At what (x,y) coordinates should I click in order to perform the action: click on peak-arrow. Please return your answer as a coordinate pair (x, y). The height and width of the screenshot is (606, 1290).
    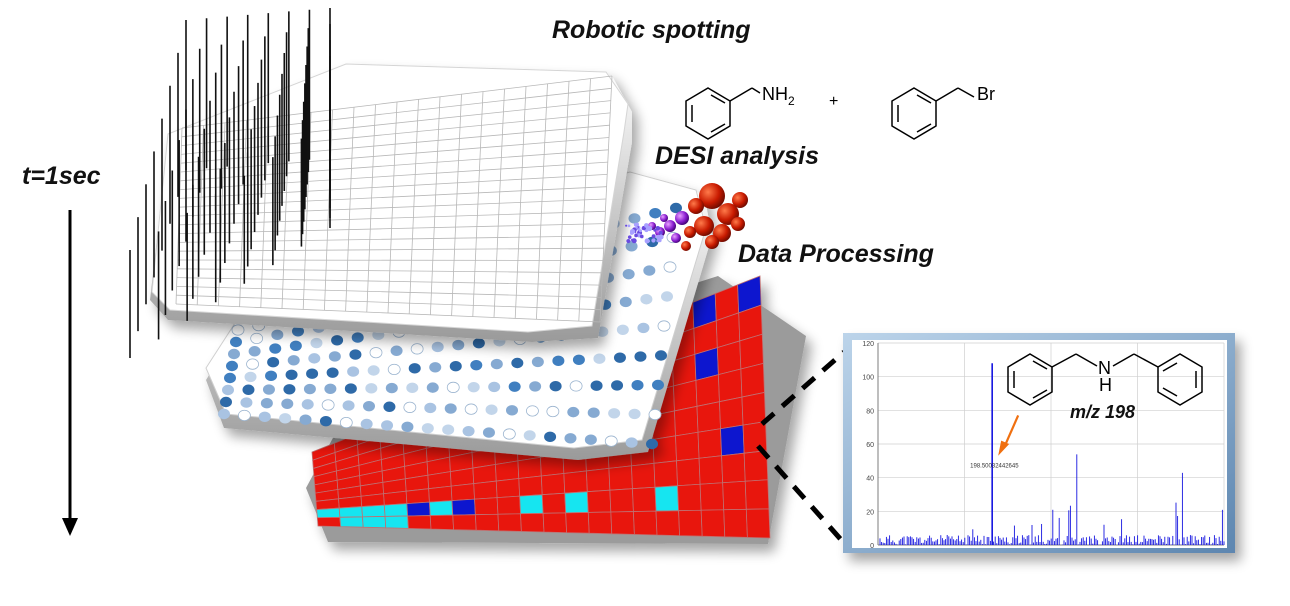
    Looking at the image, I should click on (1011, 431).